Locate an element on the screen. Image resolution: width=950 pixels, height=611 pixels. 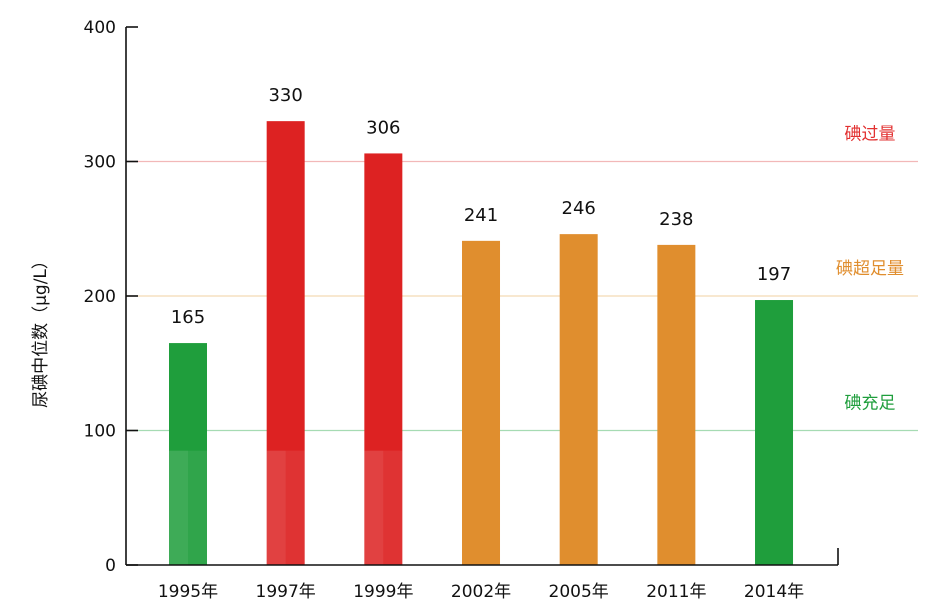
zone-label-200: 碘超足量 is located at coordinates (870, 269).